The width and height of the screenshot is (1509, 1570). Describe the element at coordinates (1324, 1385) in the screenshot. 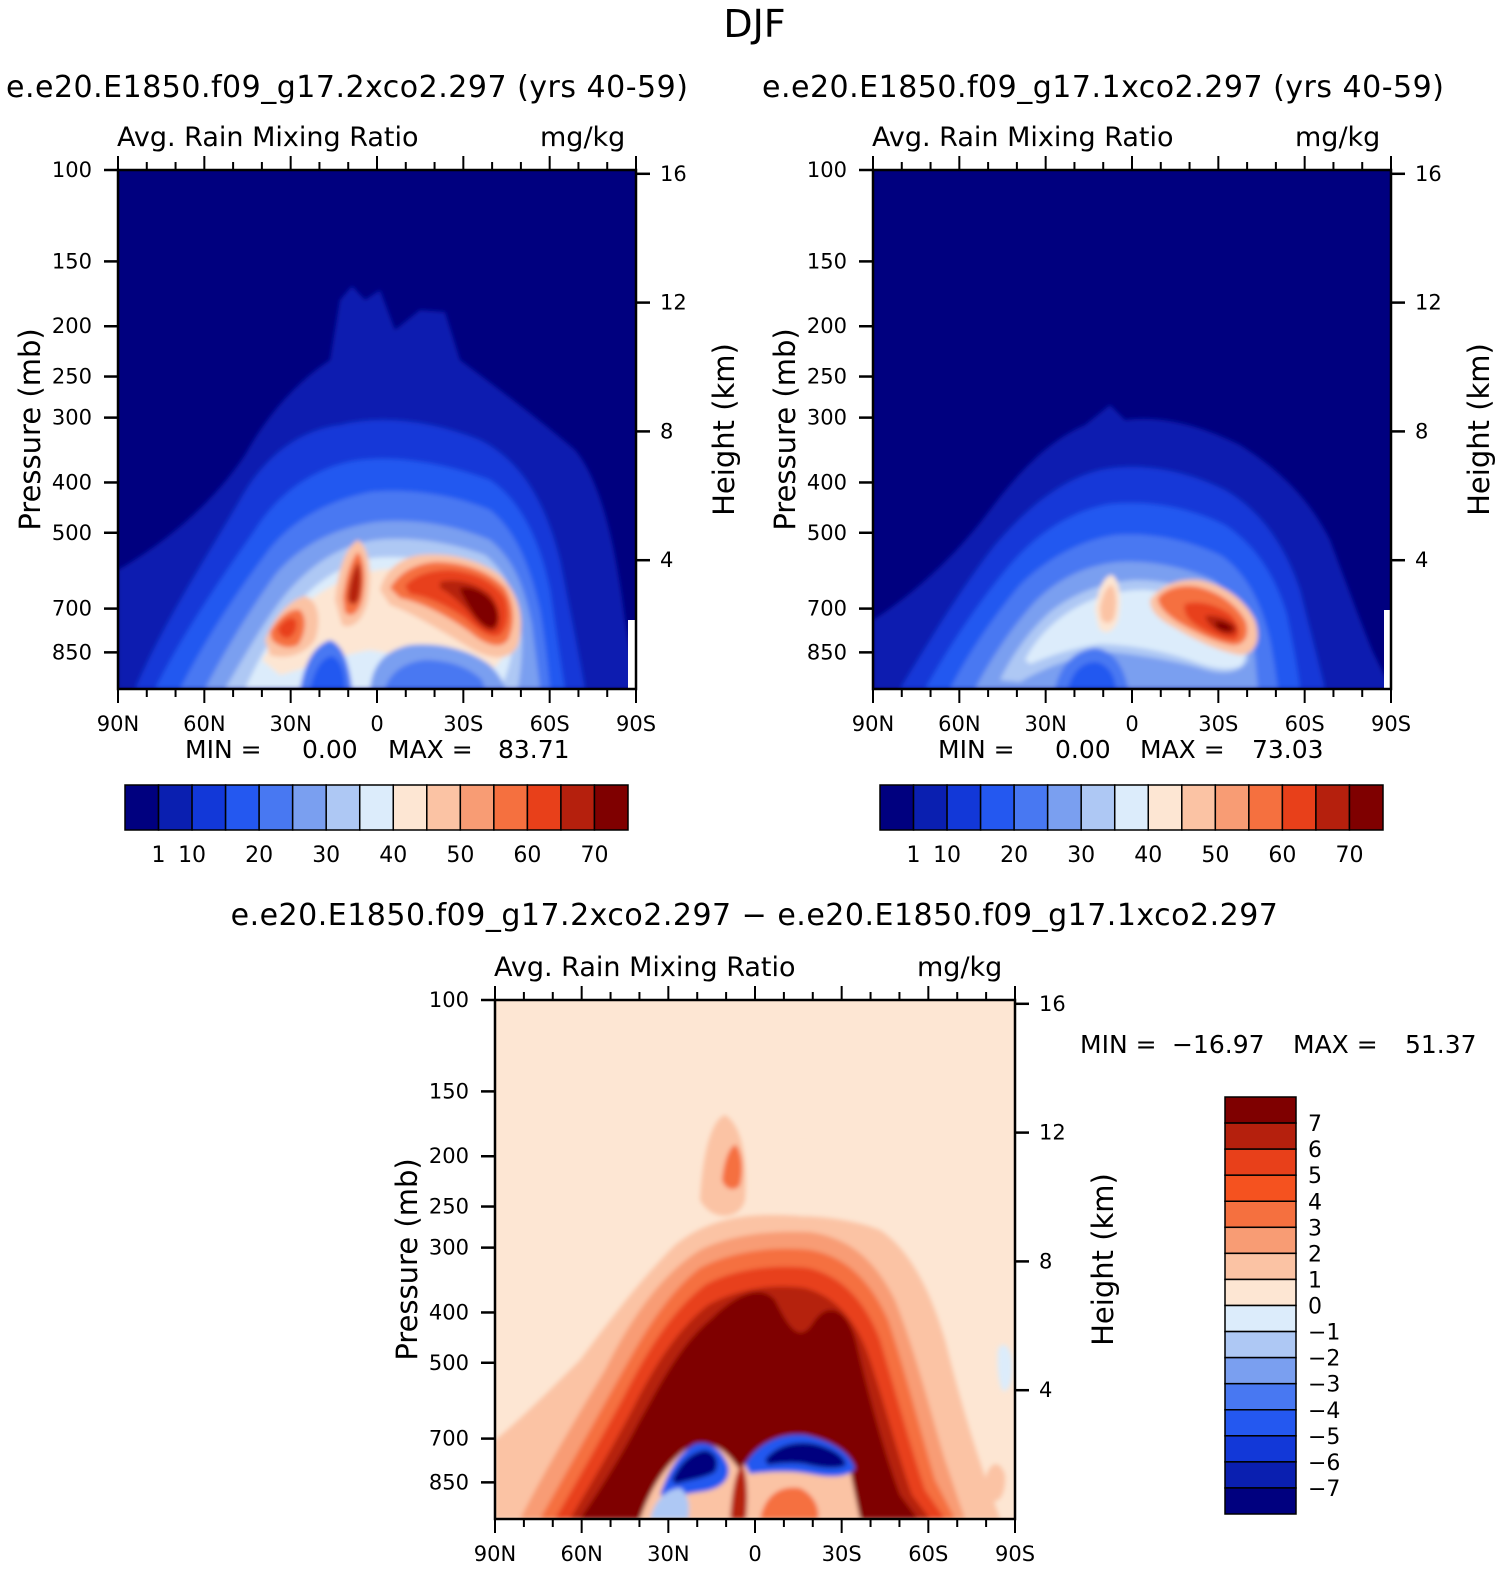

I see `diff-colorbar-label: −3` at that location.